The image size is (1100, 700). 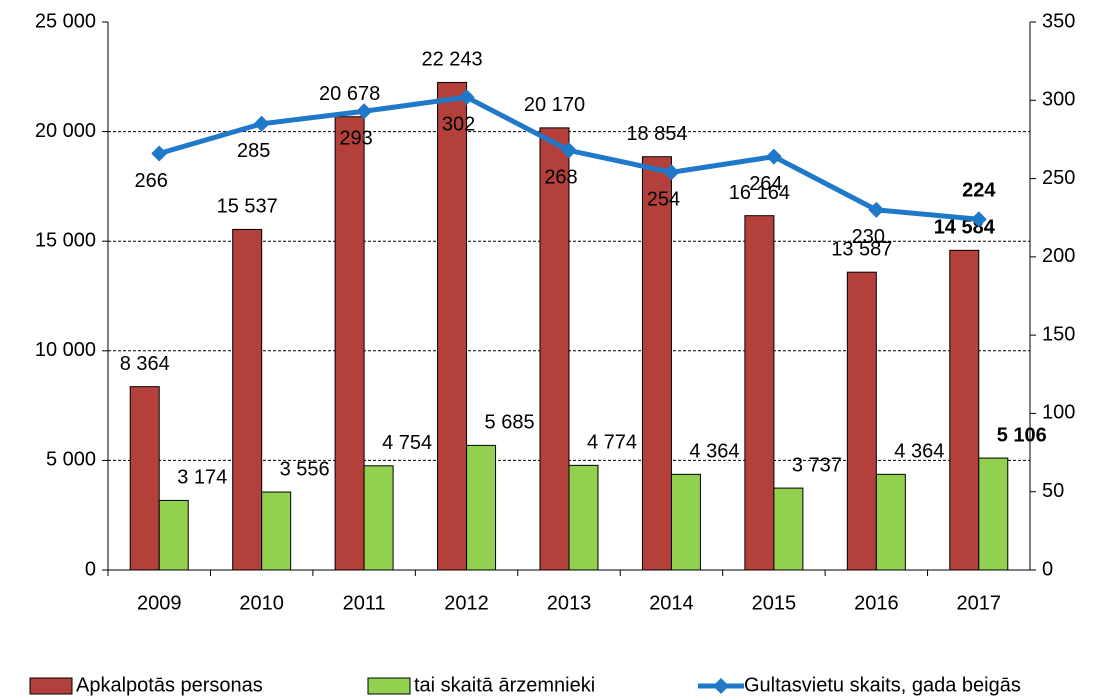 I want to click on legend-marker, so click(x=721, y=686).